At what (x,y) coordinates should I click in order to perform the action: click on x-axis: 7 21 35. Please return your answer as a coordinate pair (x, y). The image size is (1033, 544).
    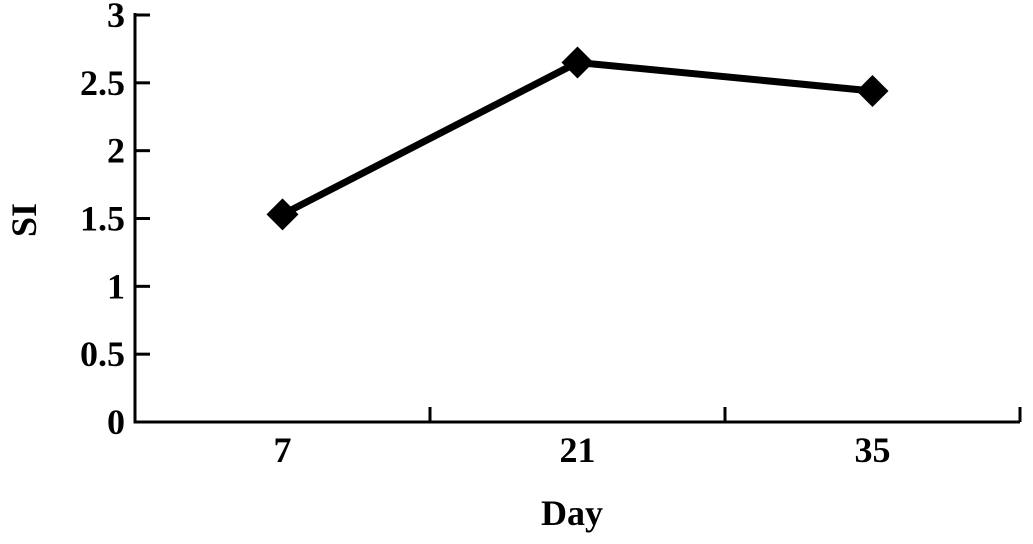
    Looking at the image, I should click on (577, 438).